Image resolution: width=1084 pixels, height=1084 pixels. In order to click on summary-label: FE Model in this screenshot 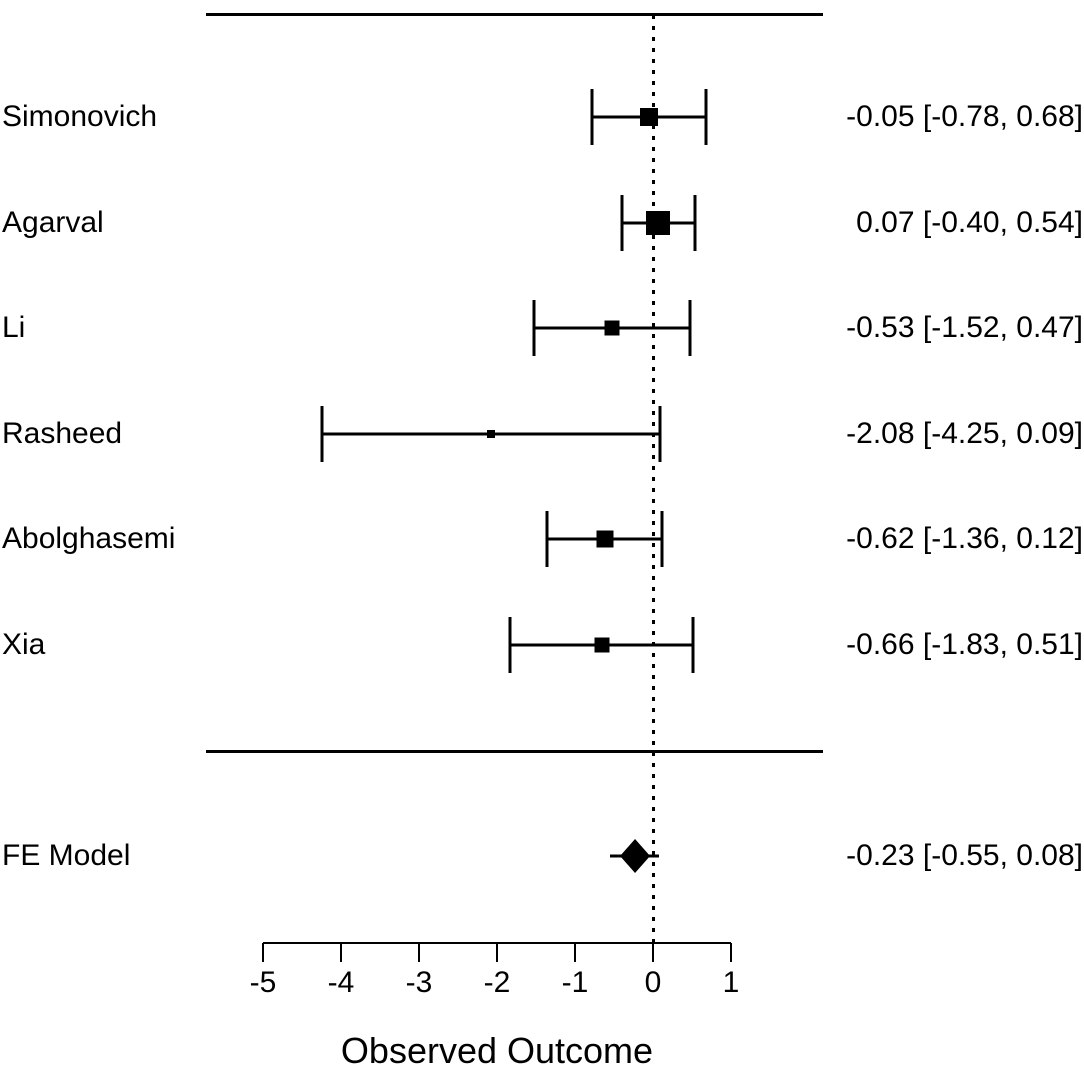, I will do `click(66, 855)`.